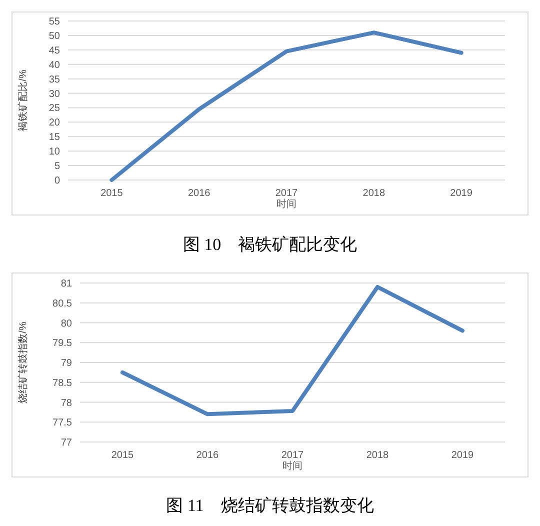 The image size is (540, 526). I want to click on y-tick-label: 79, so click(66, 363).